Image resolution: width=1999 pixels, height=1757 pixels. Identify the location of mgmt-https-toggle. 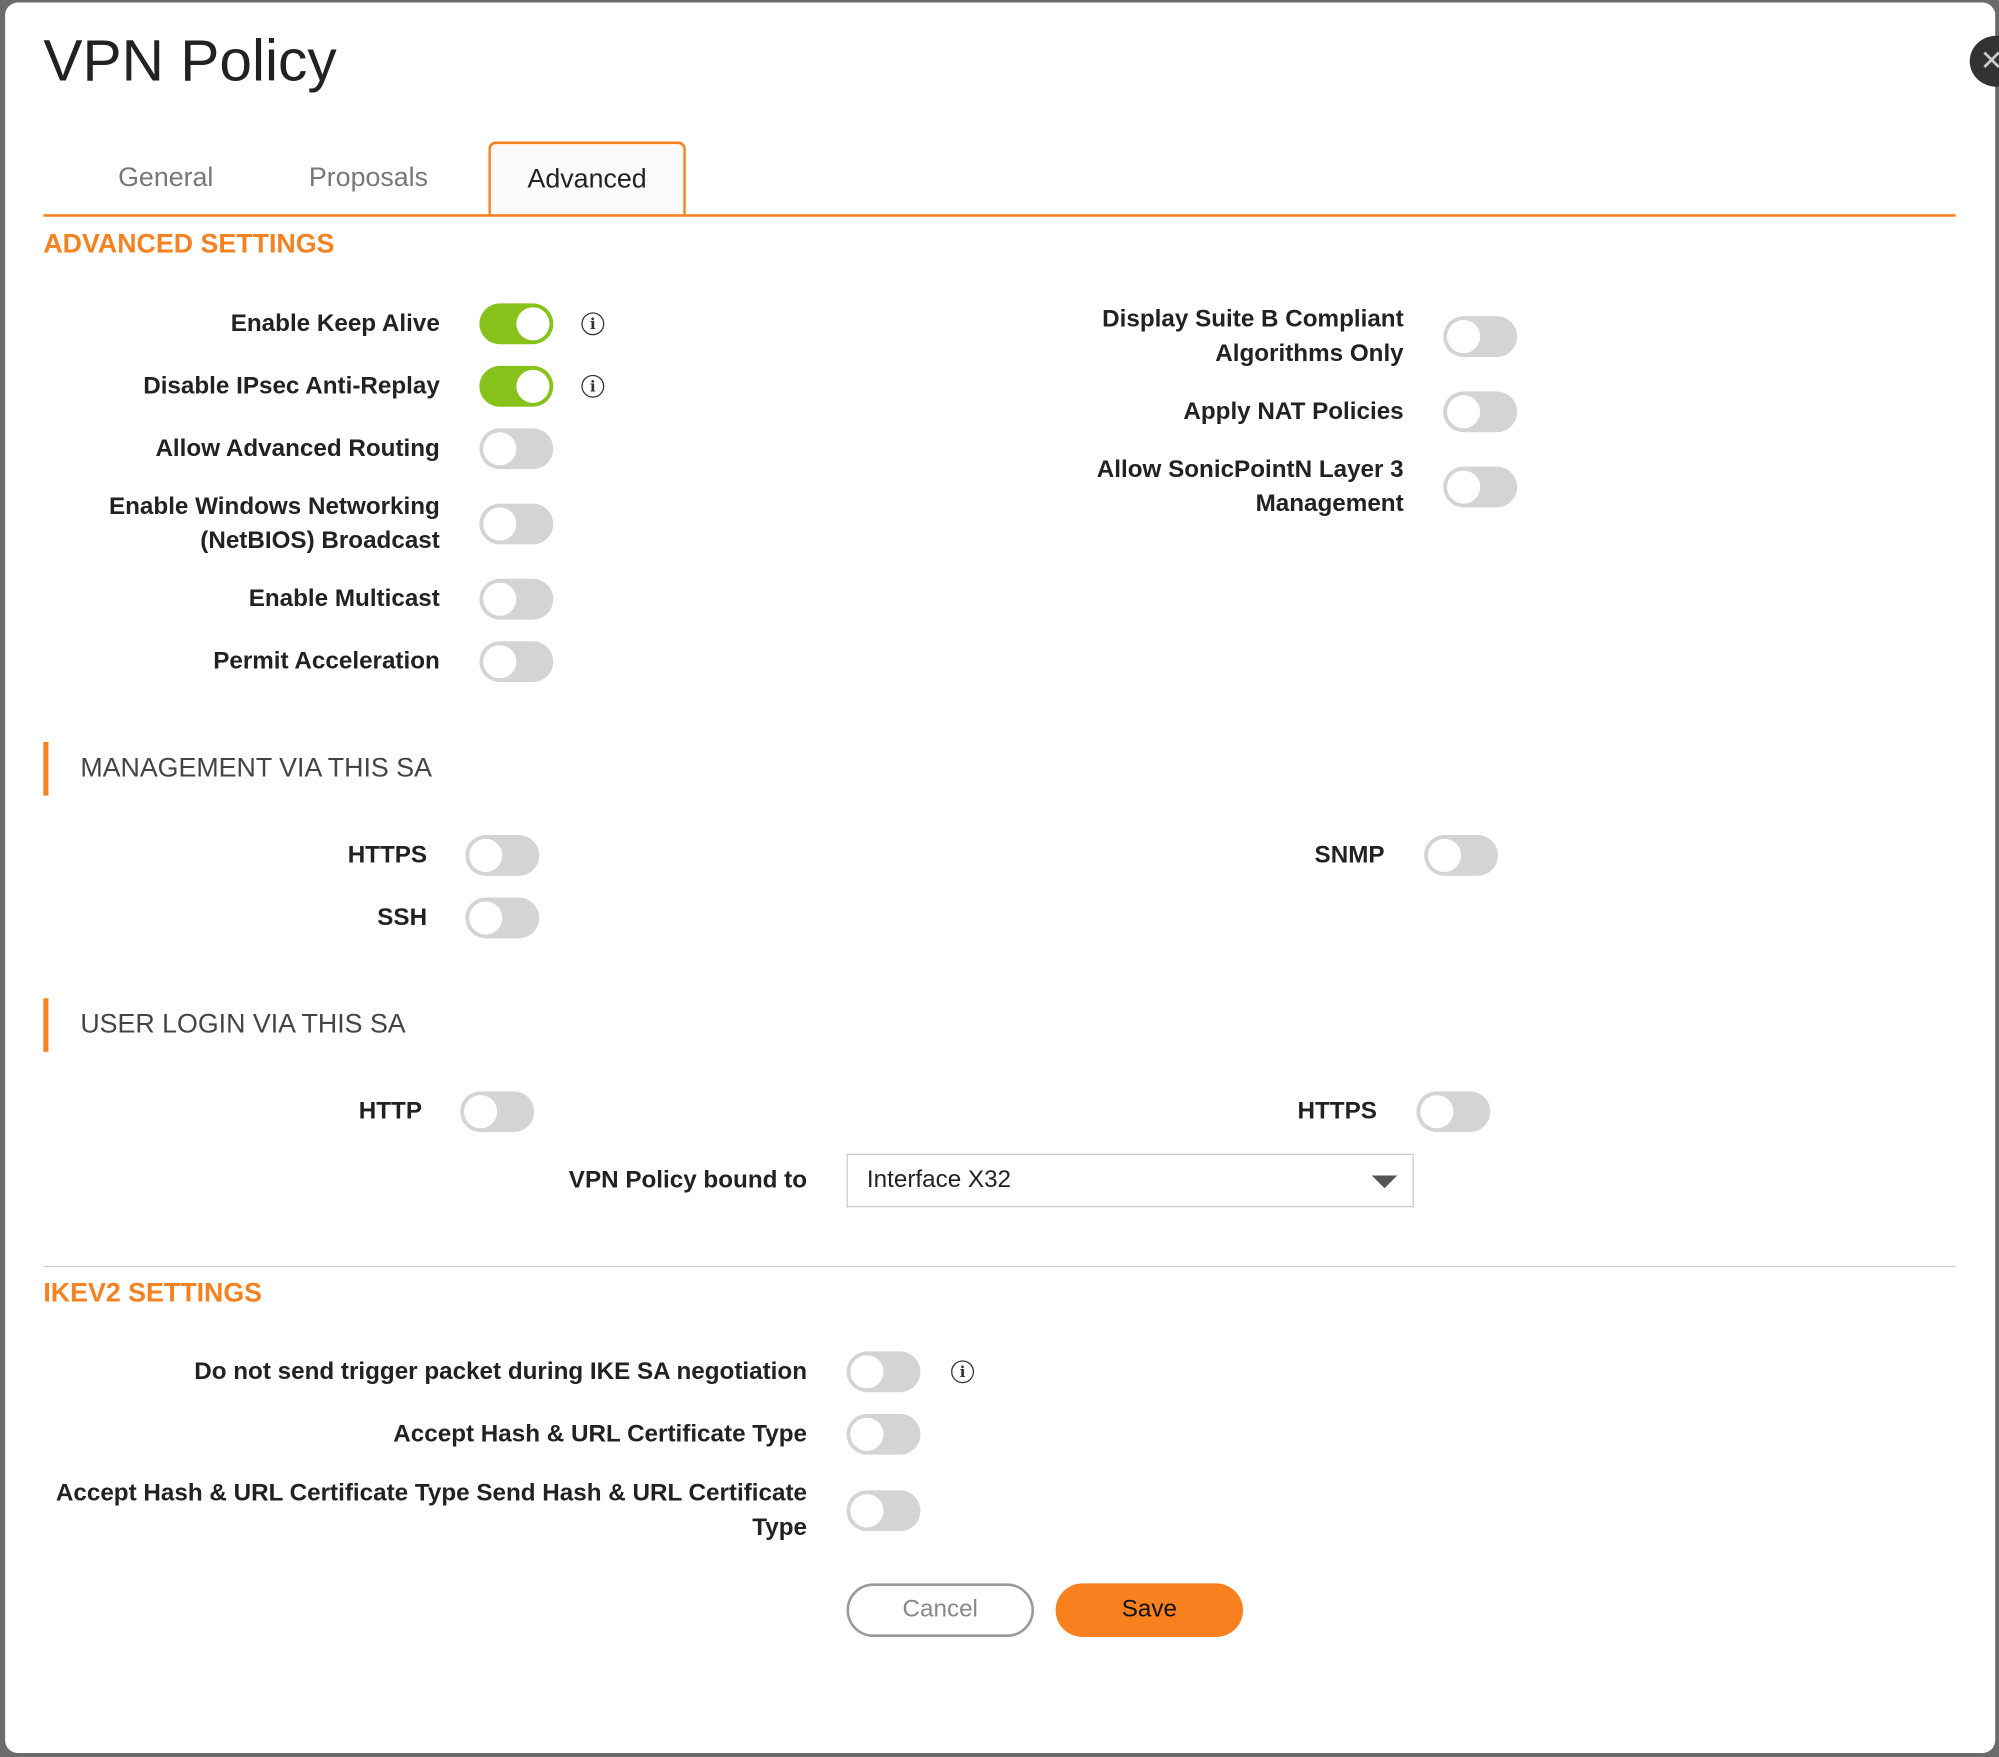
(502, 855).